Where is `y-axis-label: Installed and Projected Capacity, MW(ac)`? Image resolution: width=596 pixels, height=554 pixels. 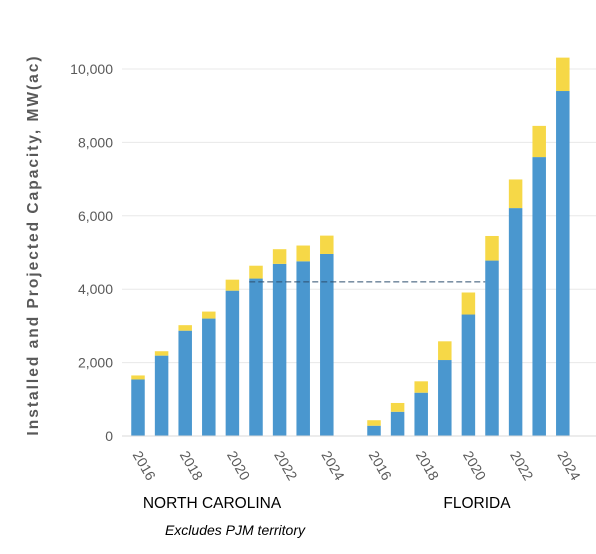 y-axis-label: Installed and Projected Capacity, MW(ac) is located at coordinates (33, 244).